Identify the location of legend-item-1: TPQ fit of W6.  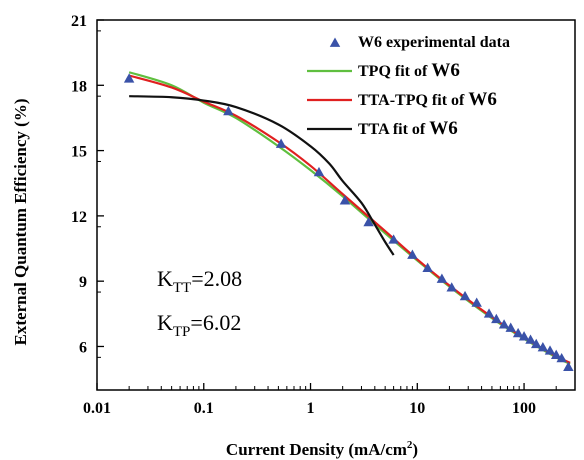
(383, 70).